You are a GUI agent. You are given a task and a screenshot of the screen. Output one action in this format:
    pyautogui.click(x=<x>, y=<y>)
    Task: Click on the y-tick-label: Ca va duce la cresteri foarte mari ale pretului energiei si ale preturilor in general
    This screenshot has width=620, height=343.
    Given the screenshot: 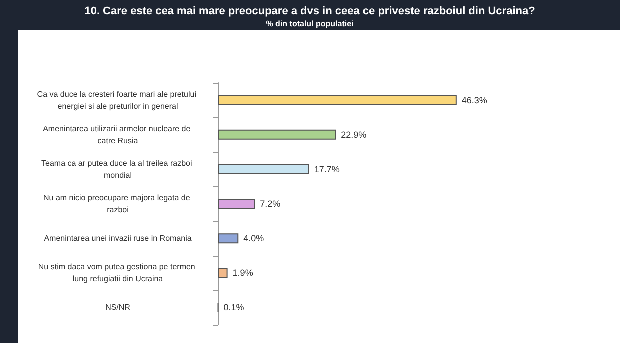 What is the action you would take?
    pyautogui.click(x=118, y=100)
    